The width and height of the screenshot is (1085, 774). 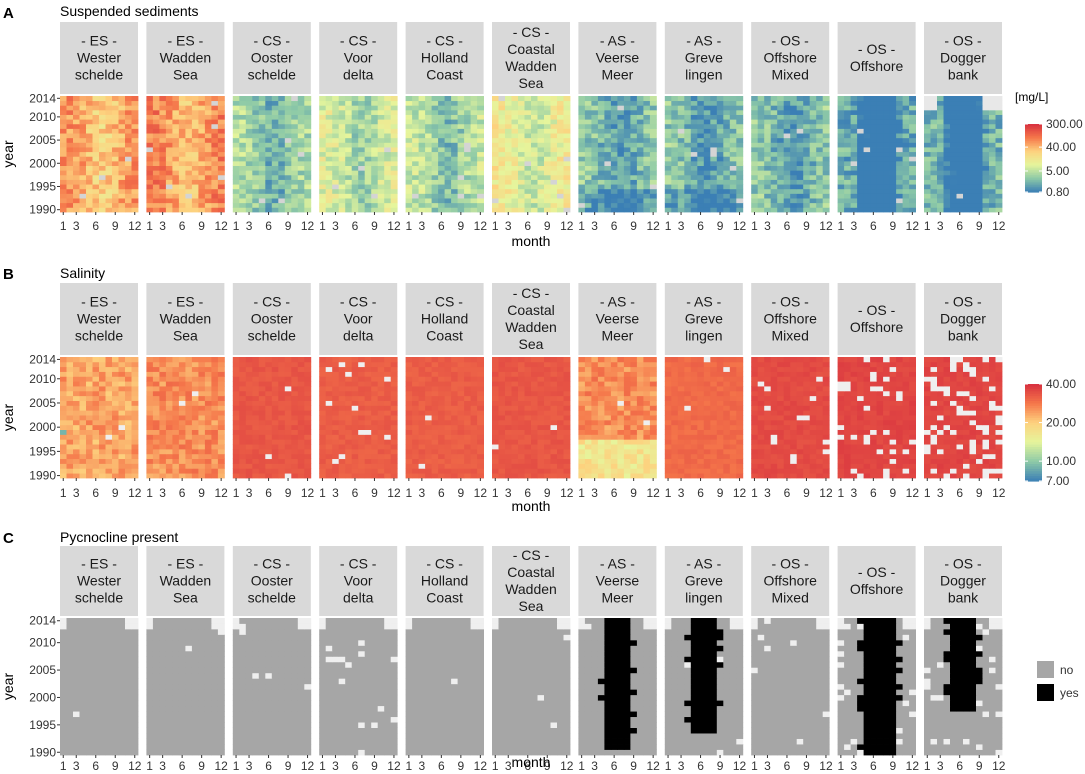 I want to click on panel-letter: B, so click(x=8, y=274).